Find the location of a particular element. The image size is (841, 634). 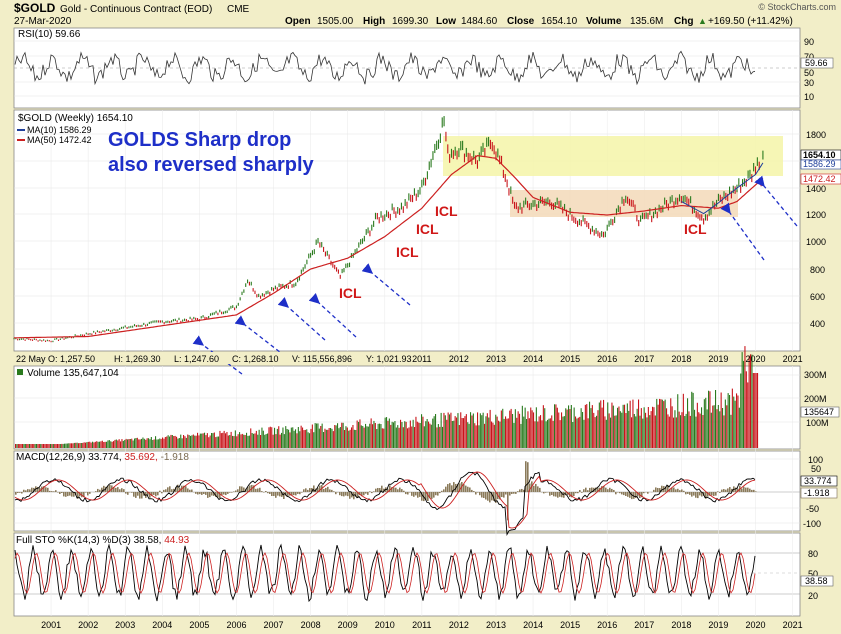

macd-lines is located at coordinates (385, 498).